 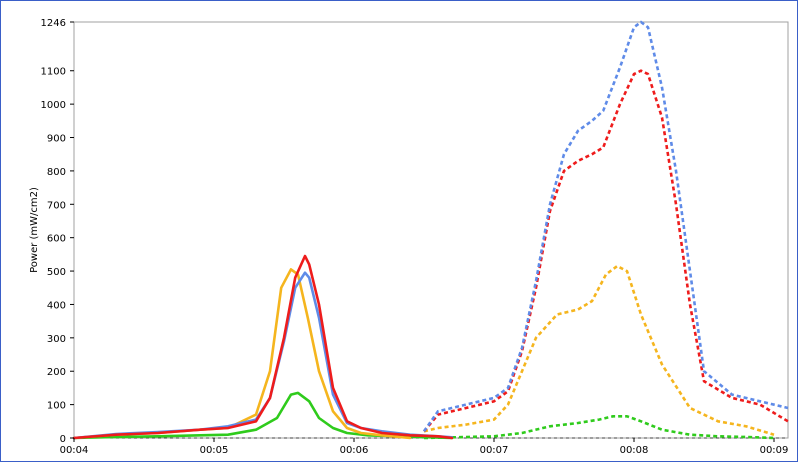 I want to click on x-tick-label: 00:06, so click(x=354, y=450).